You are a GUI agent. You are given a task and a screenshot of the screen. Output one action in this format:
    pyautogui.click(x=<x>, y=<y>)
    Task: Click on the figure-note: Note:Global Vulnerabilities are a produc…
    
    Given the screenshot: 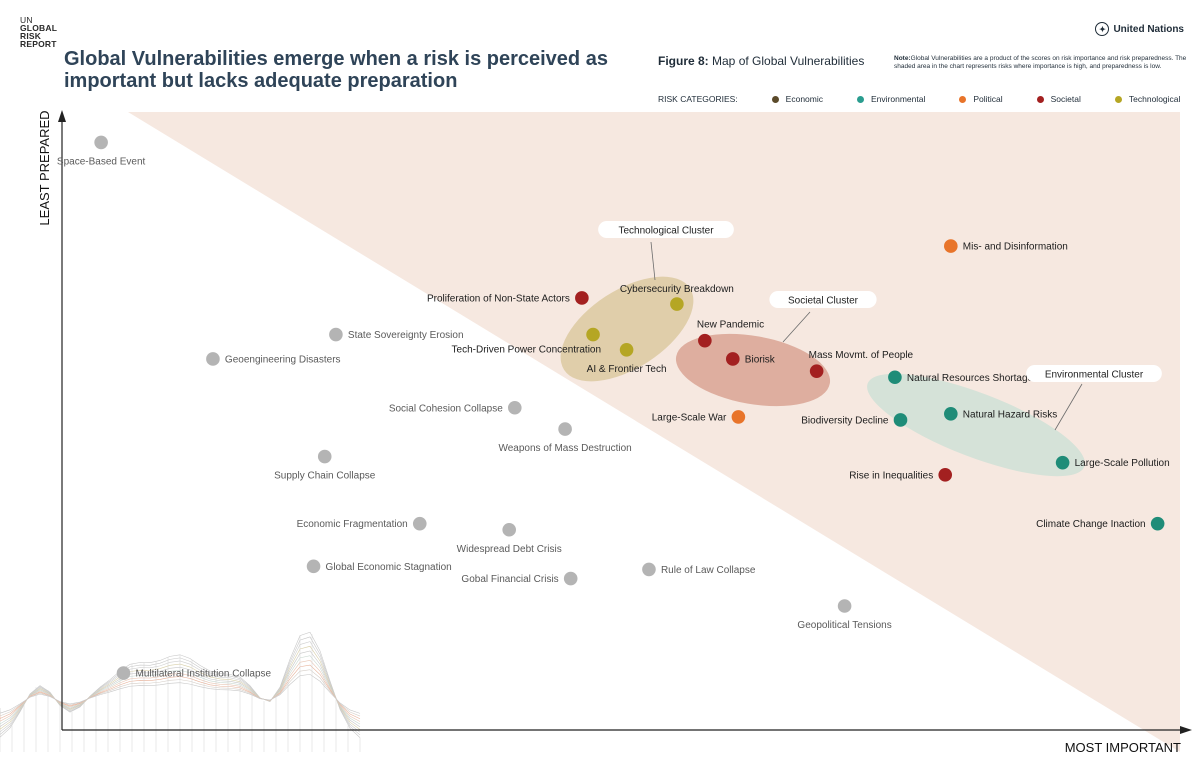 What is the action you would take?
    pyautogui.click(x=1044, y=63)
    